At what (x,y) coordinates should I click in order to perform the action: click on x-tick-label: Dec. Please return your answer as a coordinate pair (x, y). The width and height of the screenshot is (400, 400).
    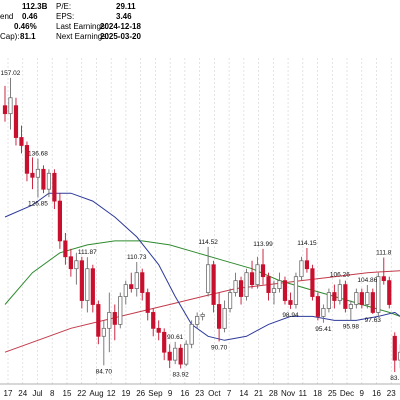
    Looking at the image, I should click on (347, 393).